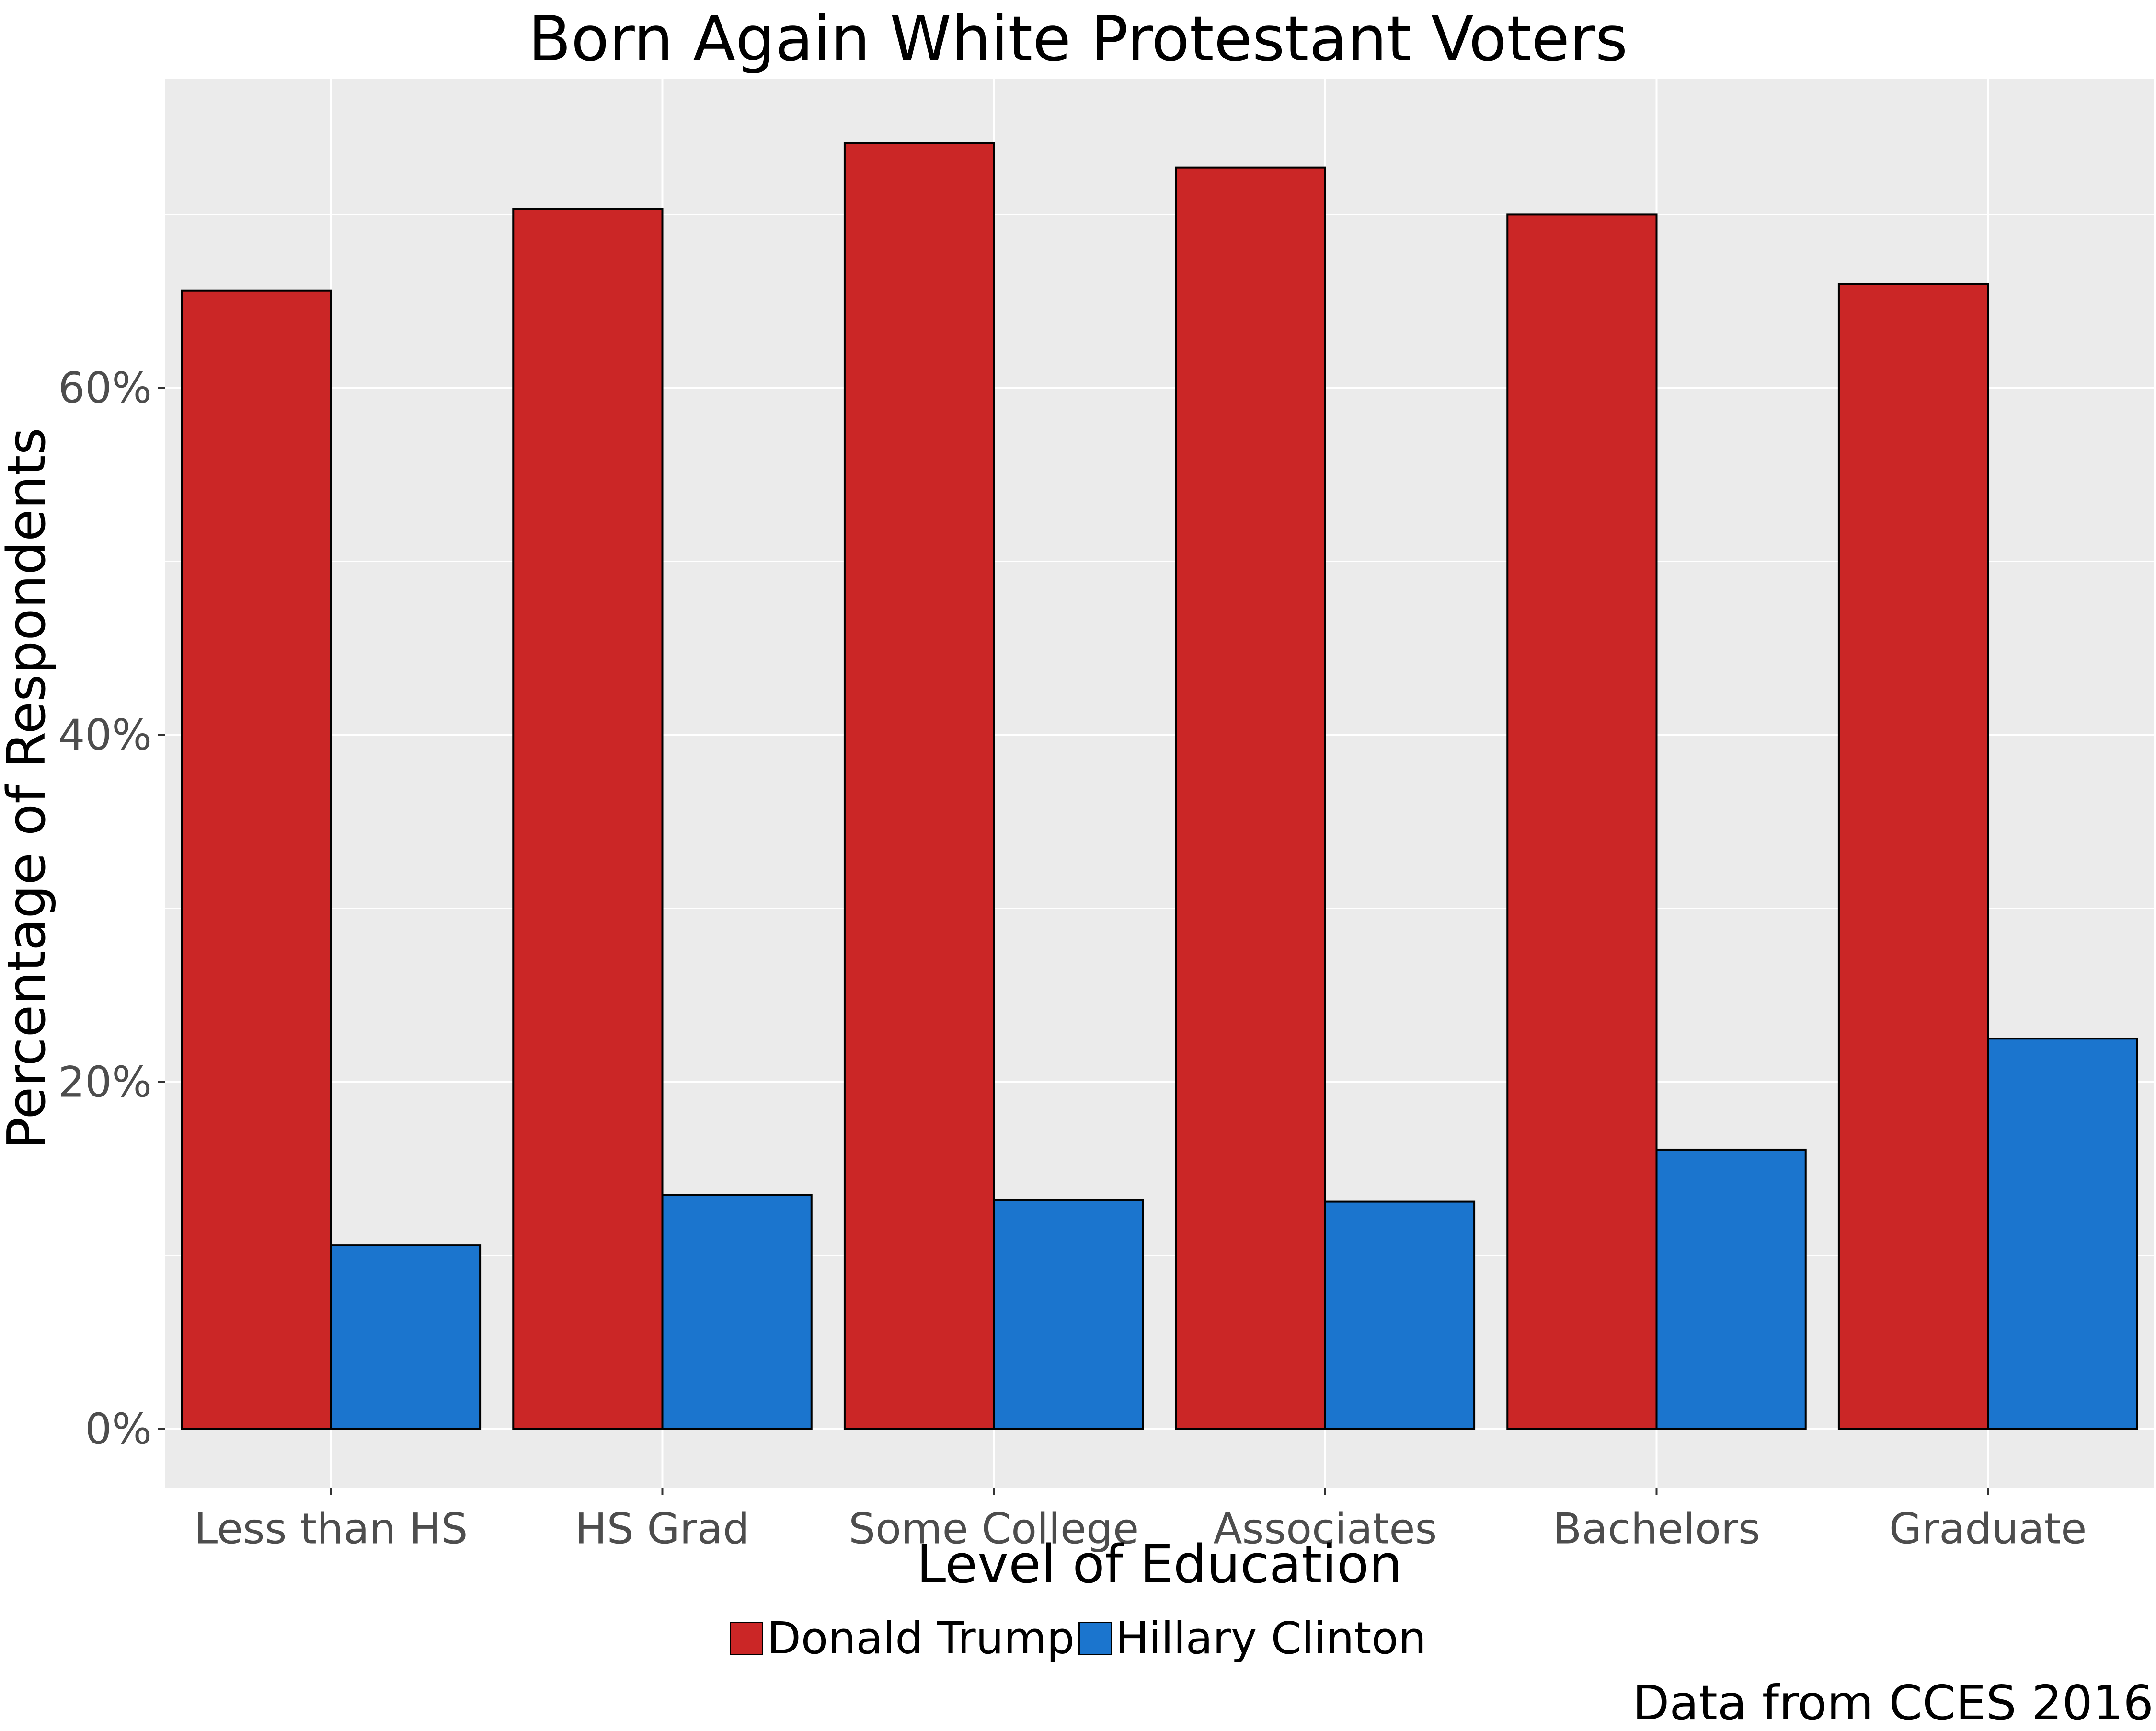 This screenshot has width=2156, height=1731. Describe the element at coordinates (118, 1429) in the screenshot. I see `y-tick-label: 0%` at that location.